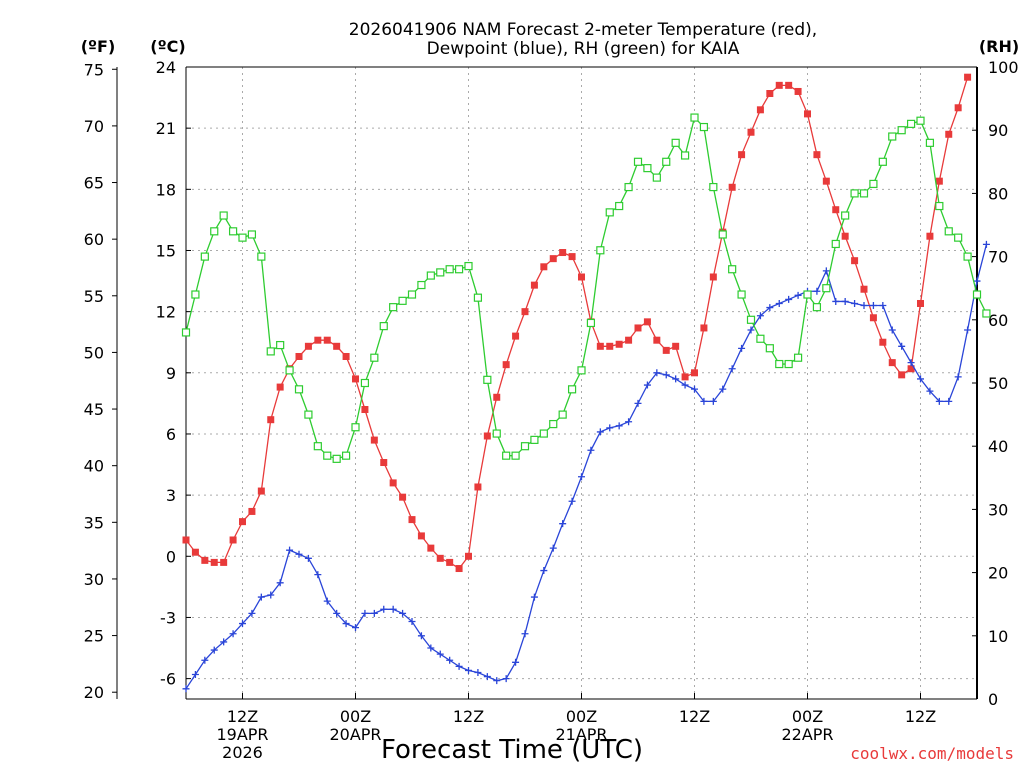 Image resolution: width=1024 pixels, height=768 pixels. What do you see at coordinates (166, 128) in the screenshot?
I see `celsius-tick-label: 21` at bounding box center [166, 128].